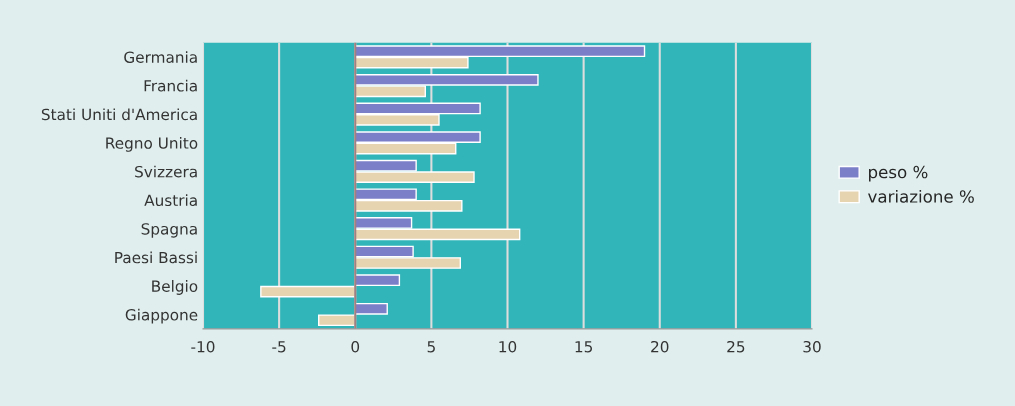 The height and width of the screenshot is (406, 1015). I want to click on y-tick-label: Belgio, so click(175, 287).